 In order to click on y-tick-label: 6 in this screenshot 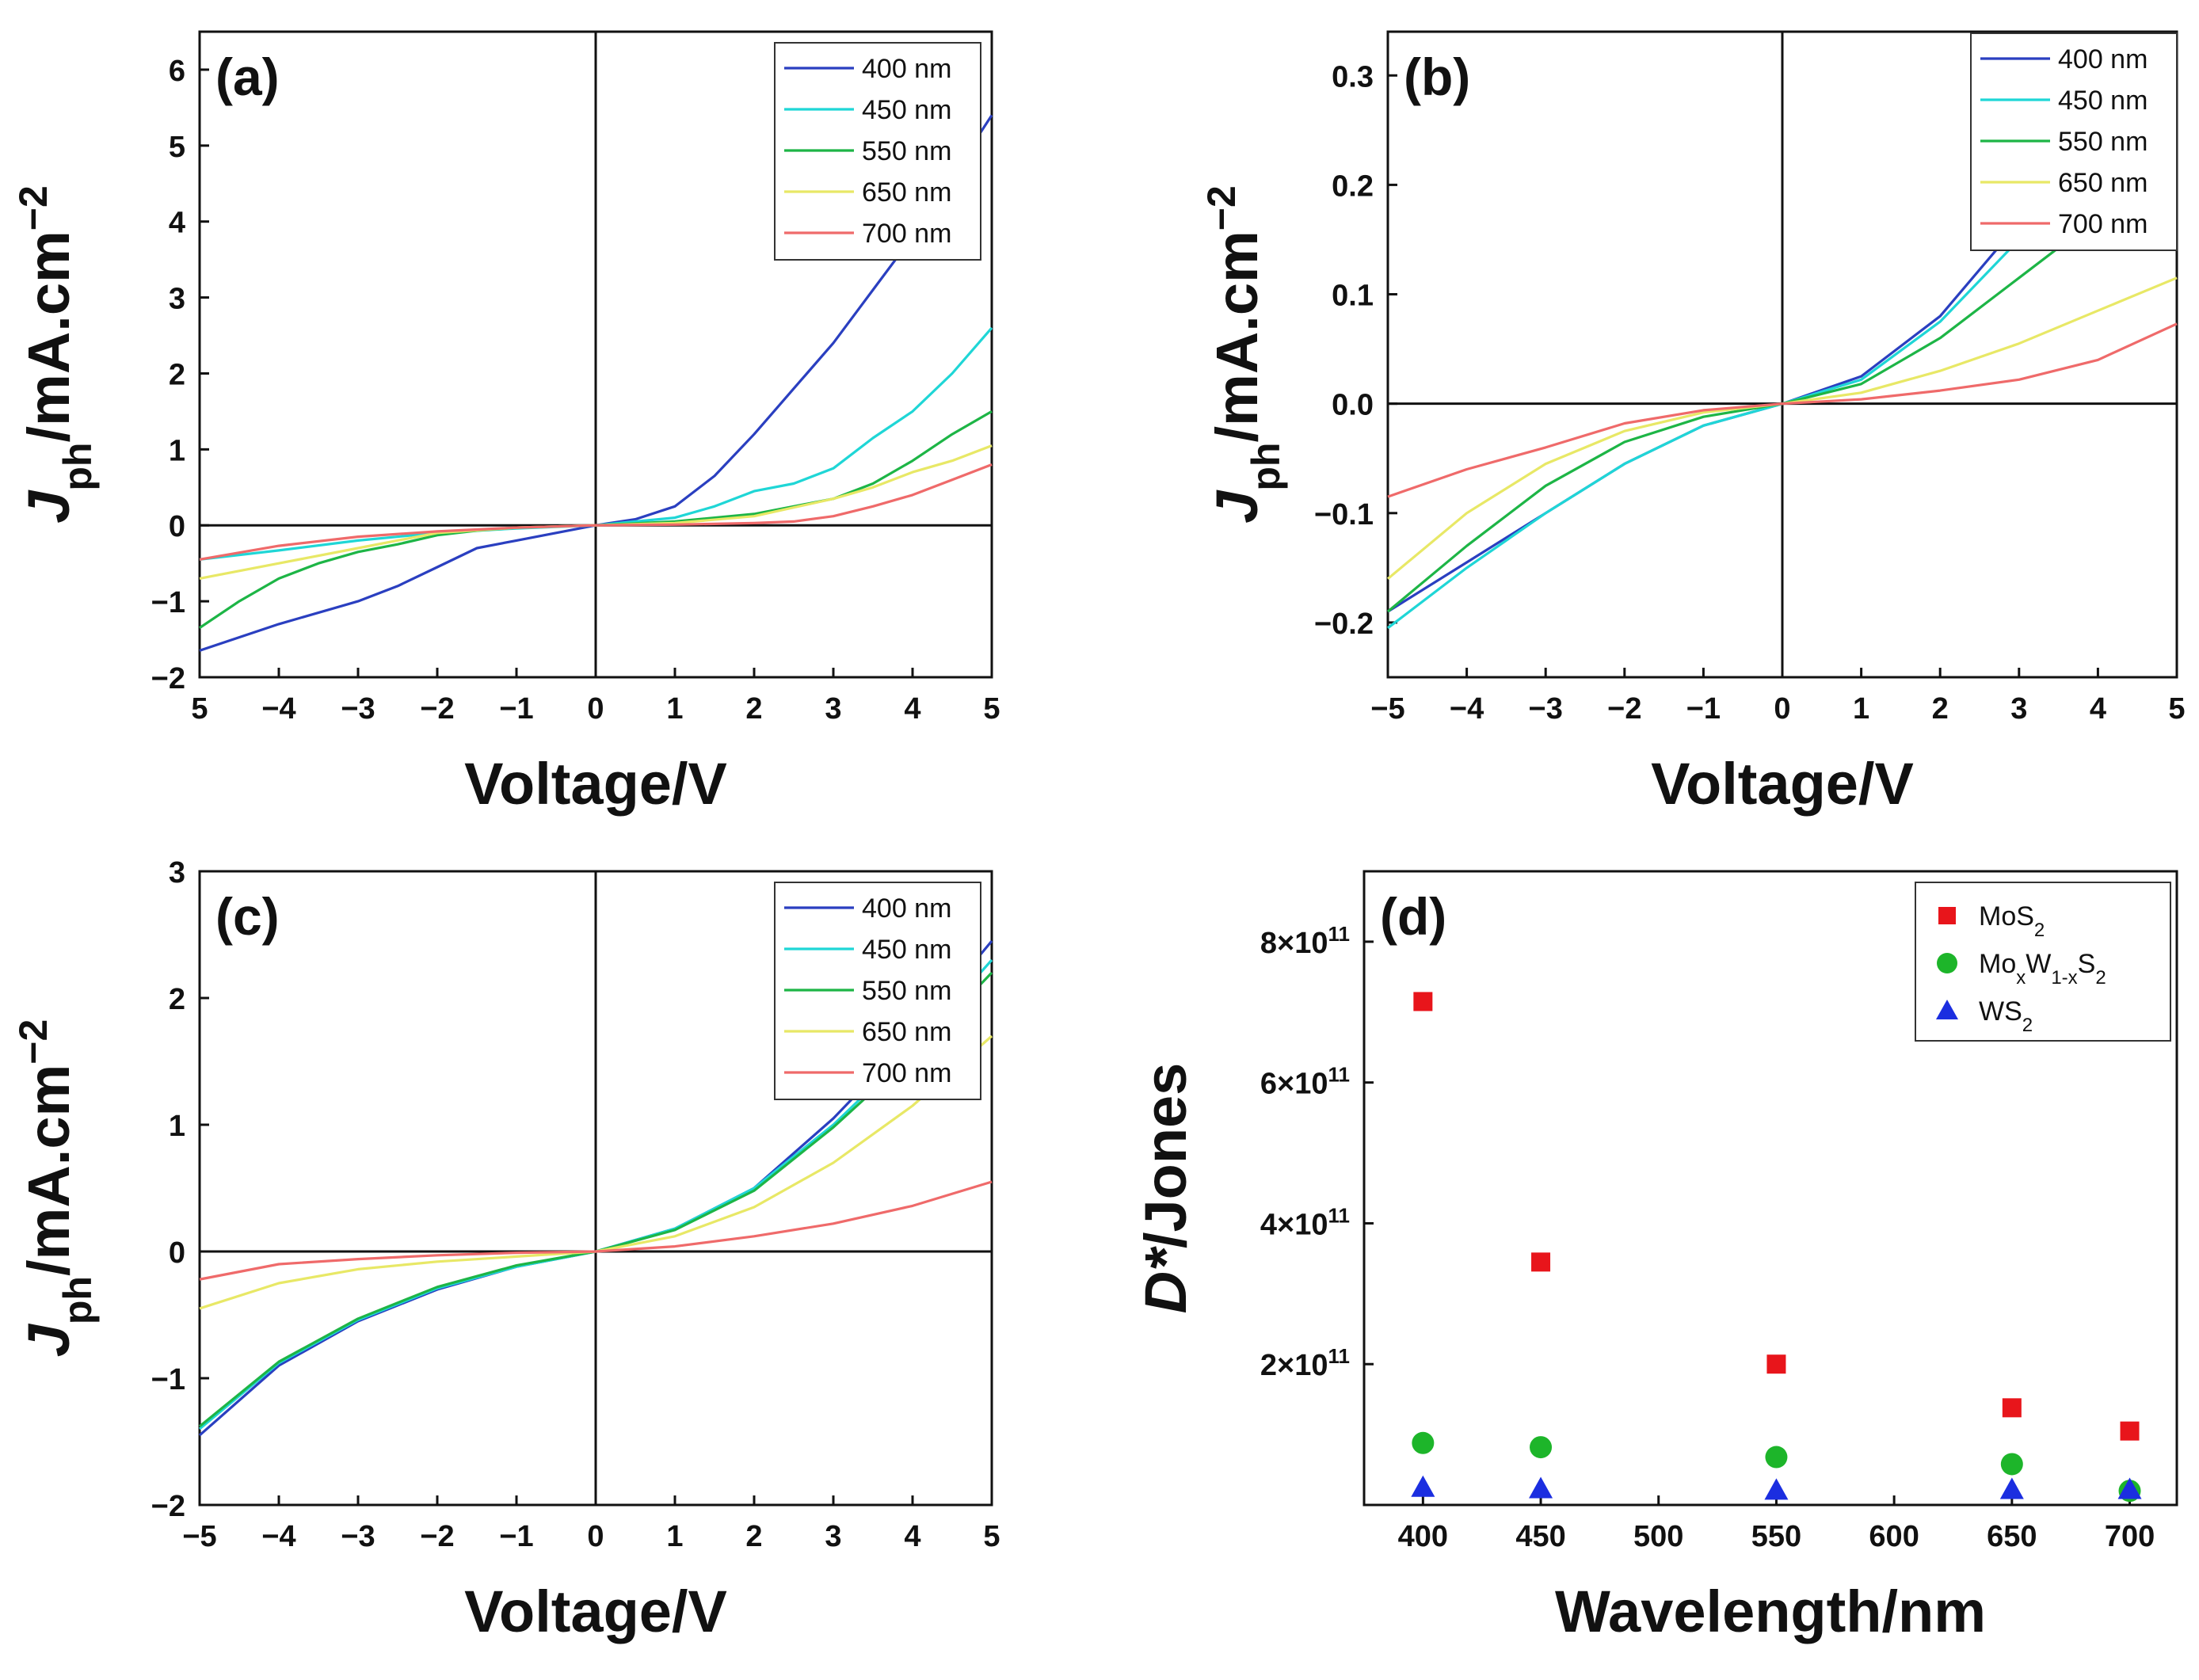, I will do `click(177, 71)`.